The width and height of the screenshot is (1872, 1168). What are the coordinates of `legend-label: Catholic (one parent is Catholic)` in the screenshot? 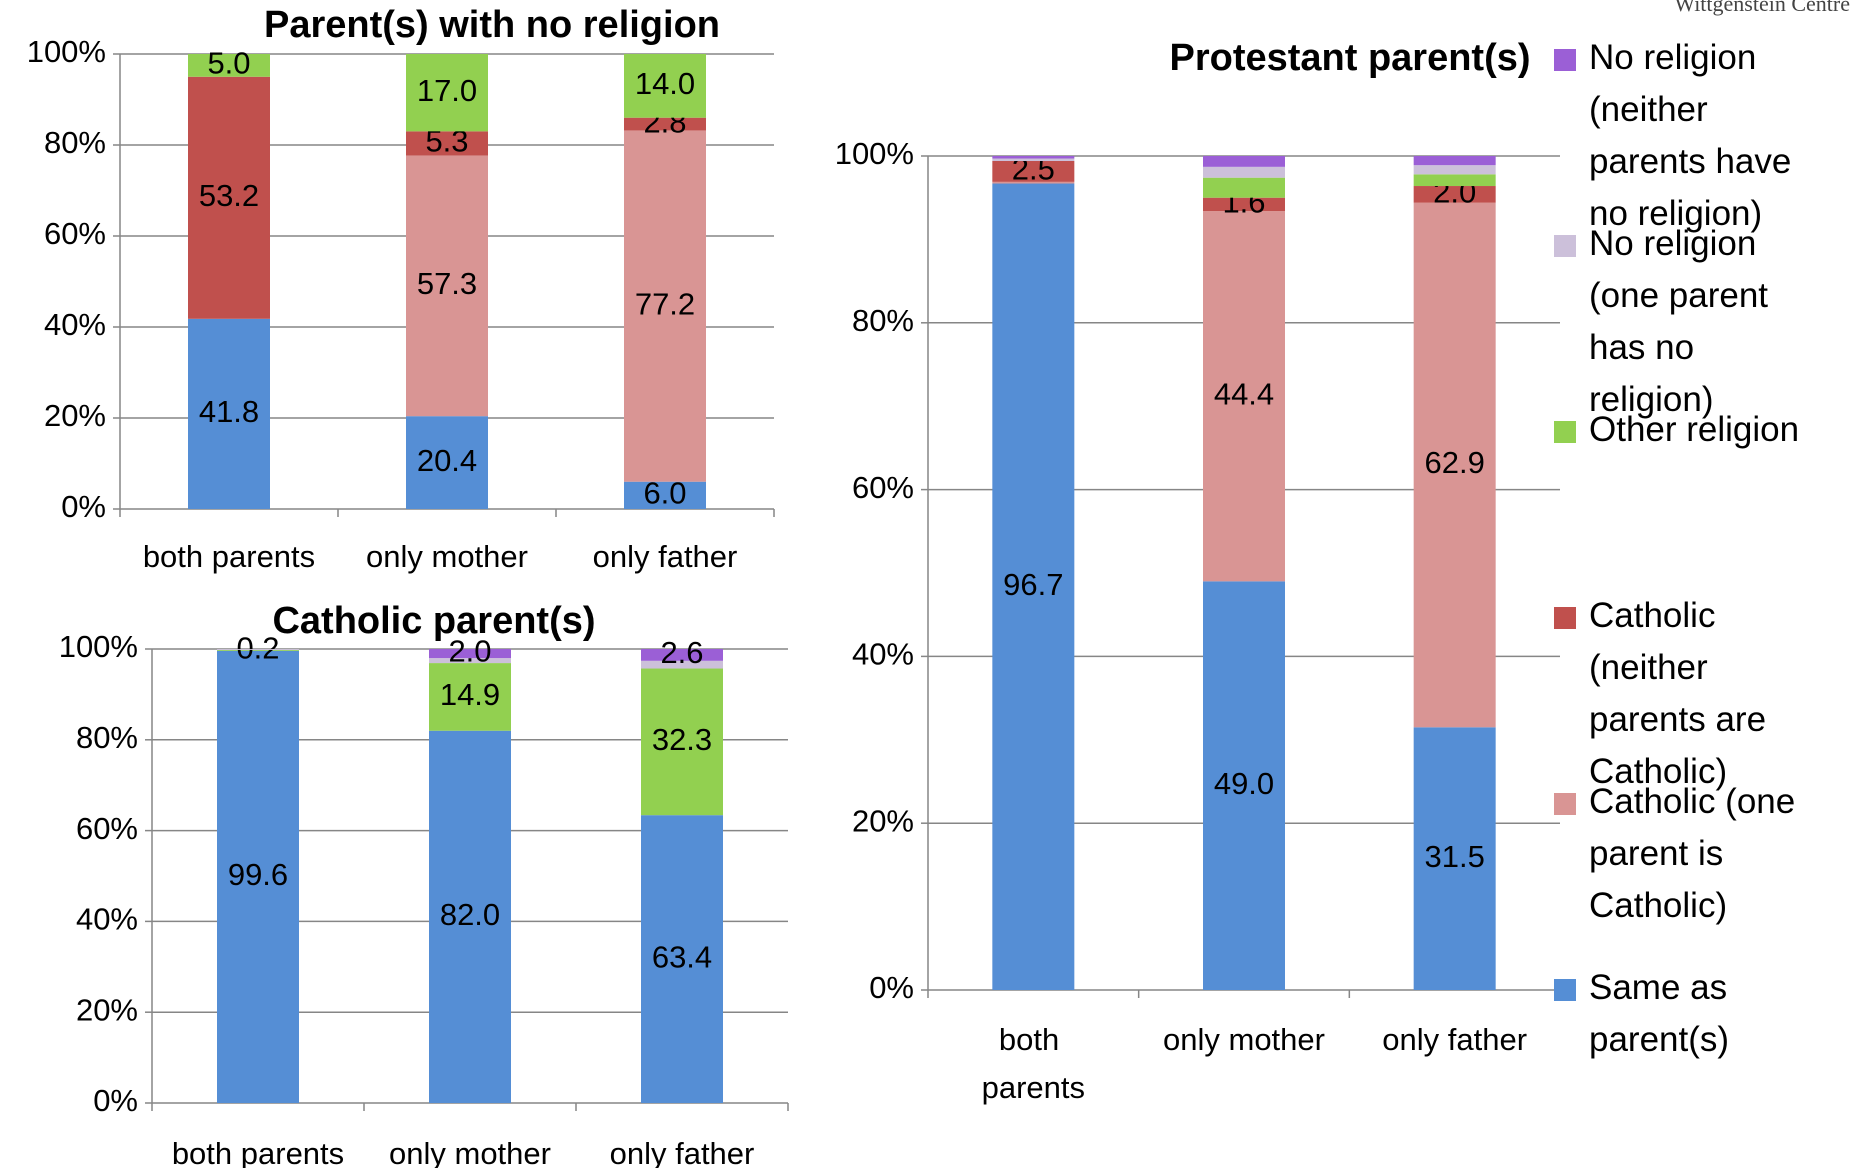 It's located at (1697, 853).